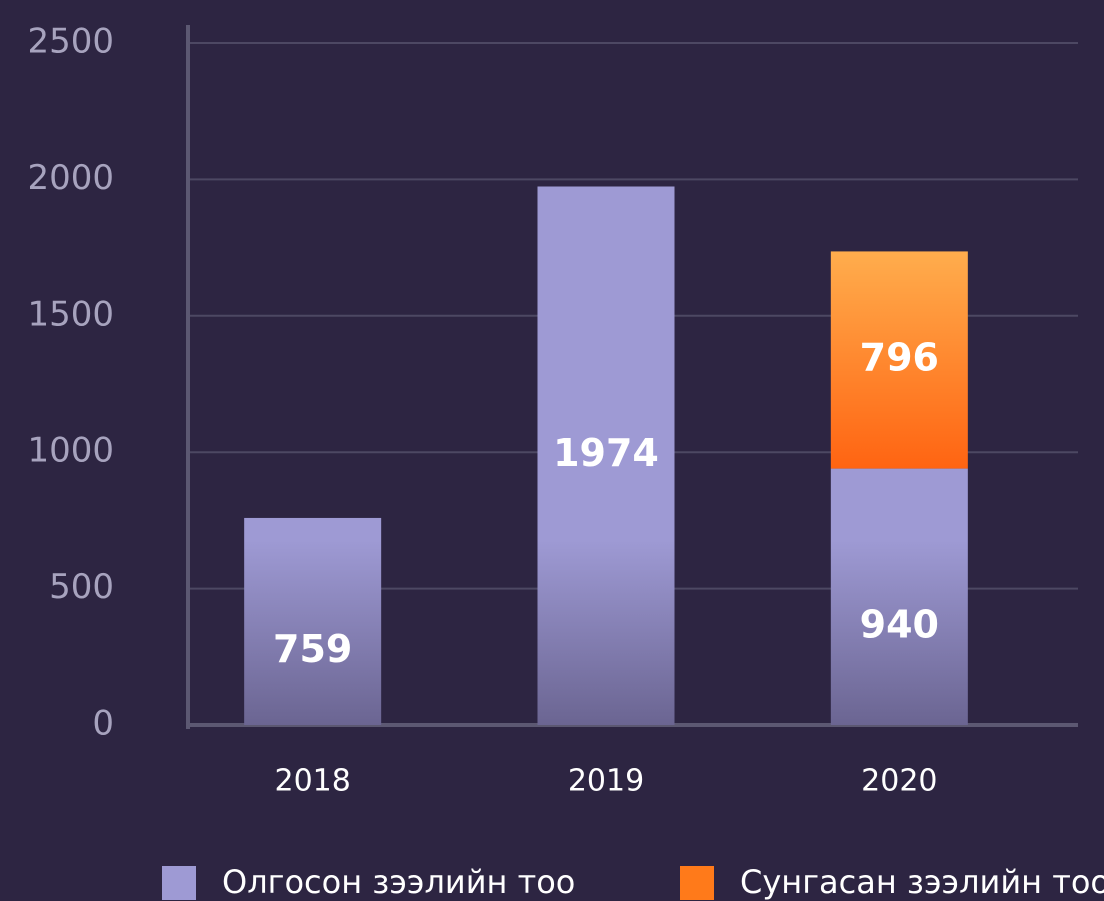 This screenshot has height=901, width=1104. Describe the element at coordinates (606, 781) in the screenshot. I see `x-tick-label: 2019` at that location.